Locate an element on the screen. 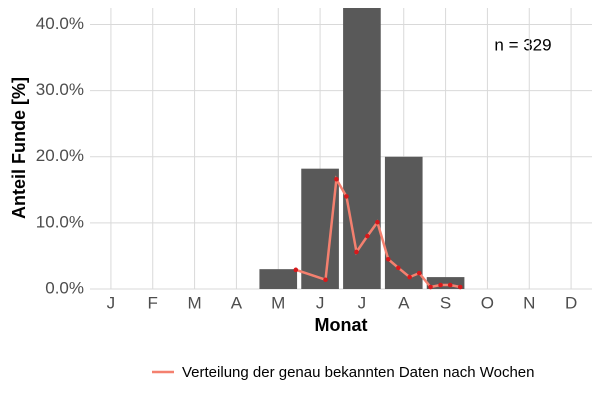  y-tick-label: 10.0% is located at coordinates (60, 221).